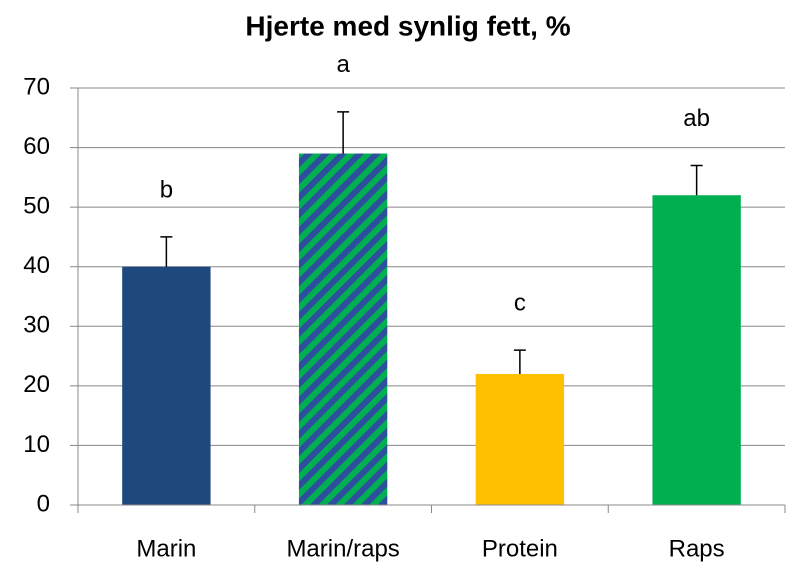  What do you see at coordinates (36, 86) in the screenshot?
I see `y-tick-label: 70` at bounding box center [36, 86].